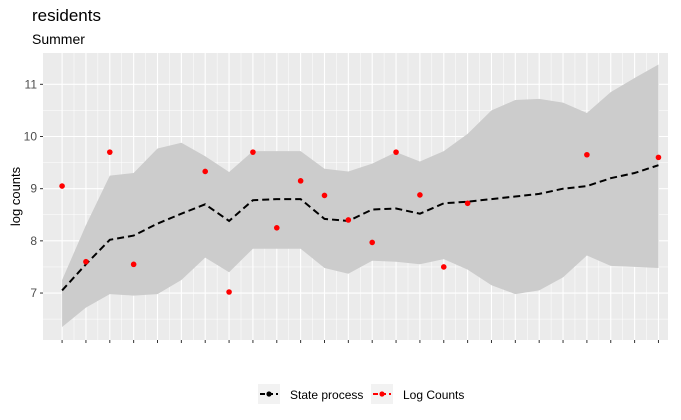 This screenshot has height=420, width=681. I want to click on legend-dot-state-process, so click(269, 394).